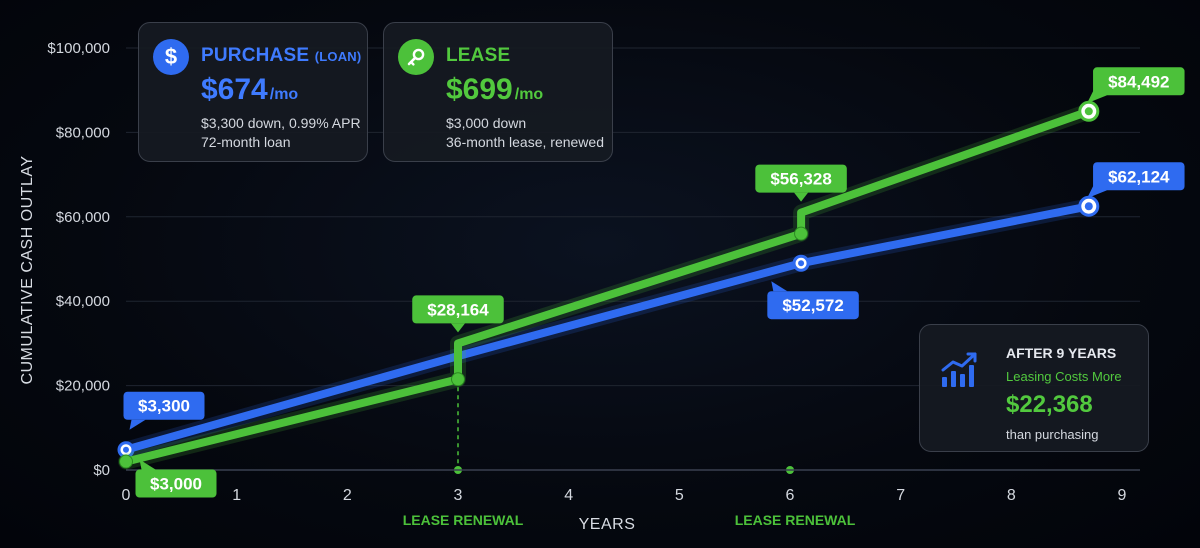  I want to click on callout-62124: $62,124, so click(1136, 180).